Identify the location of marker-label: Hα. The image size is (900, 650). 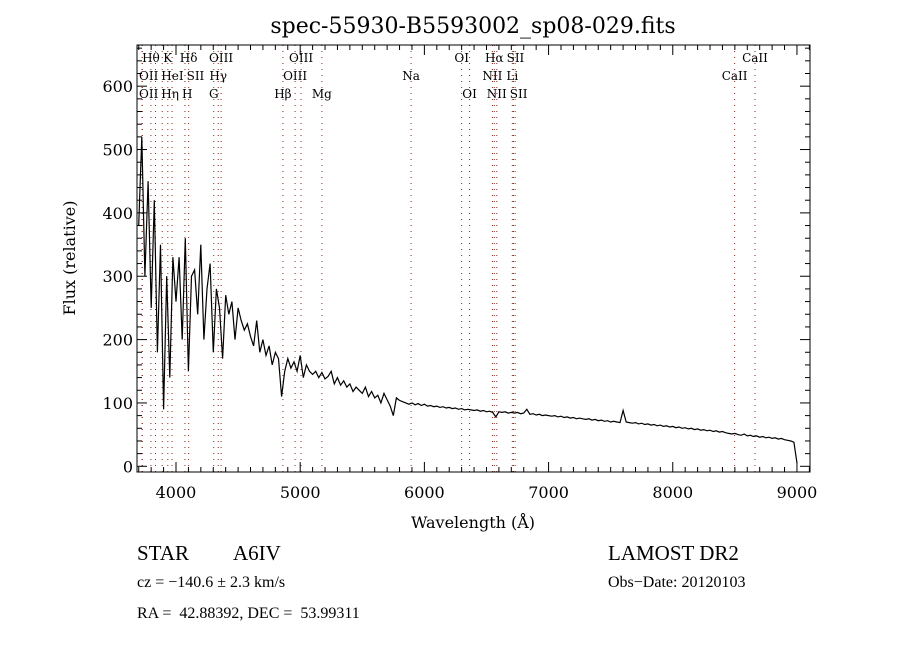
(494, 58).